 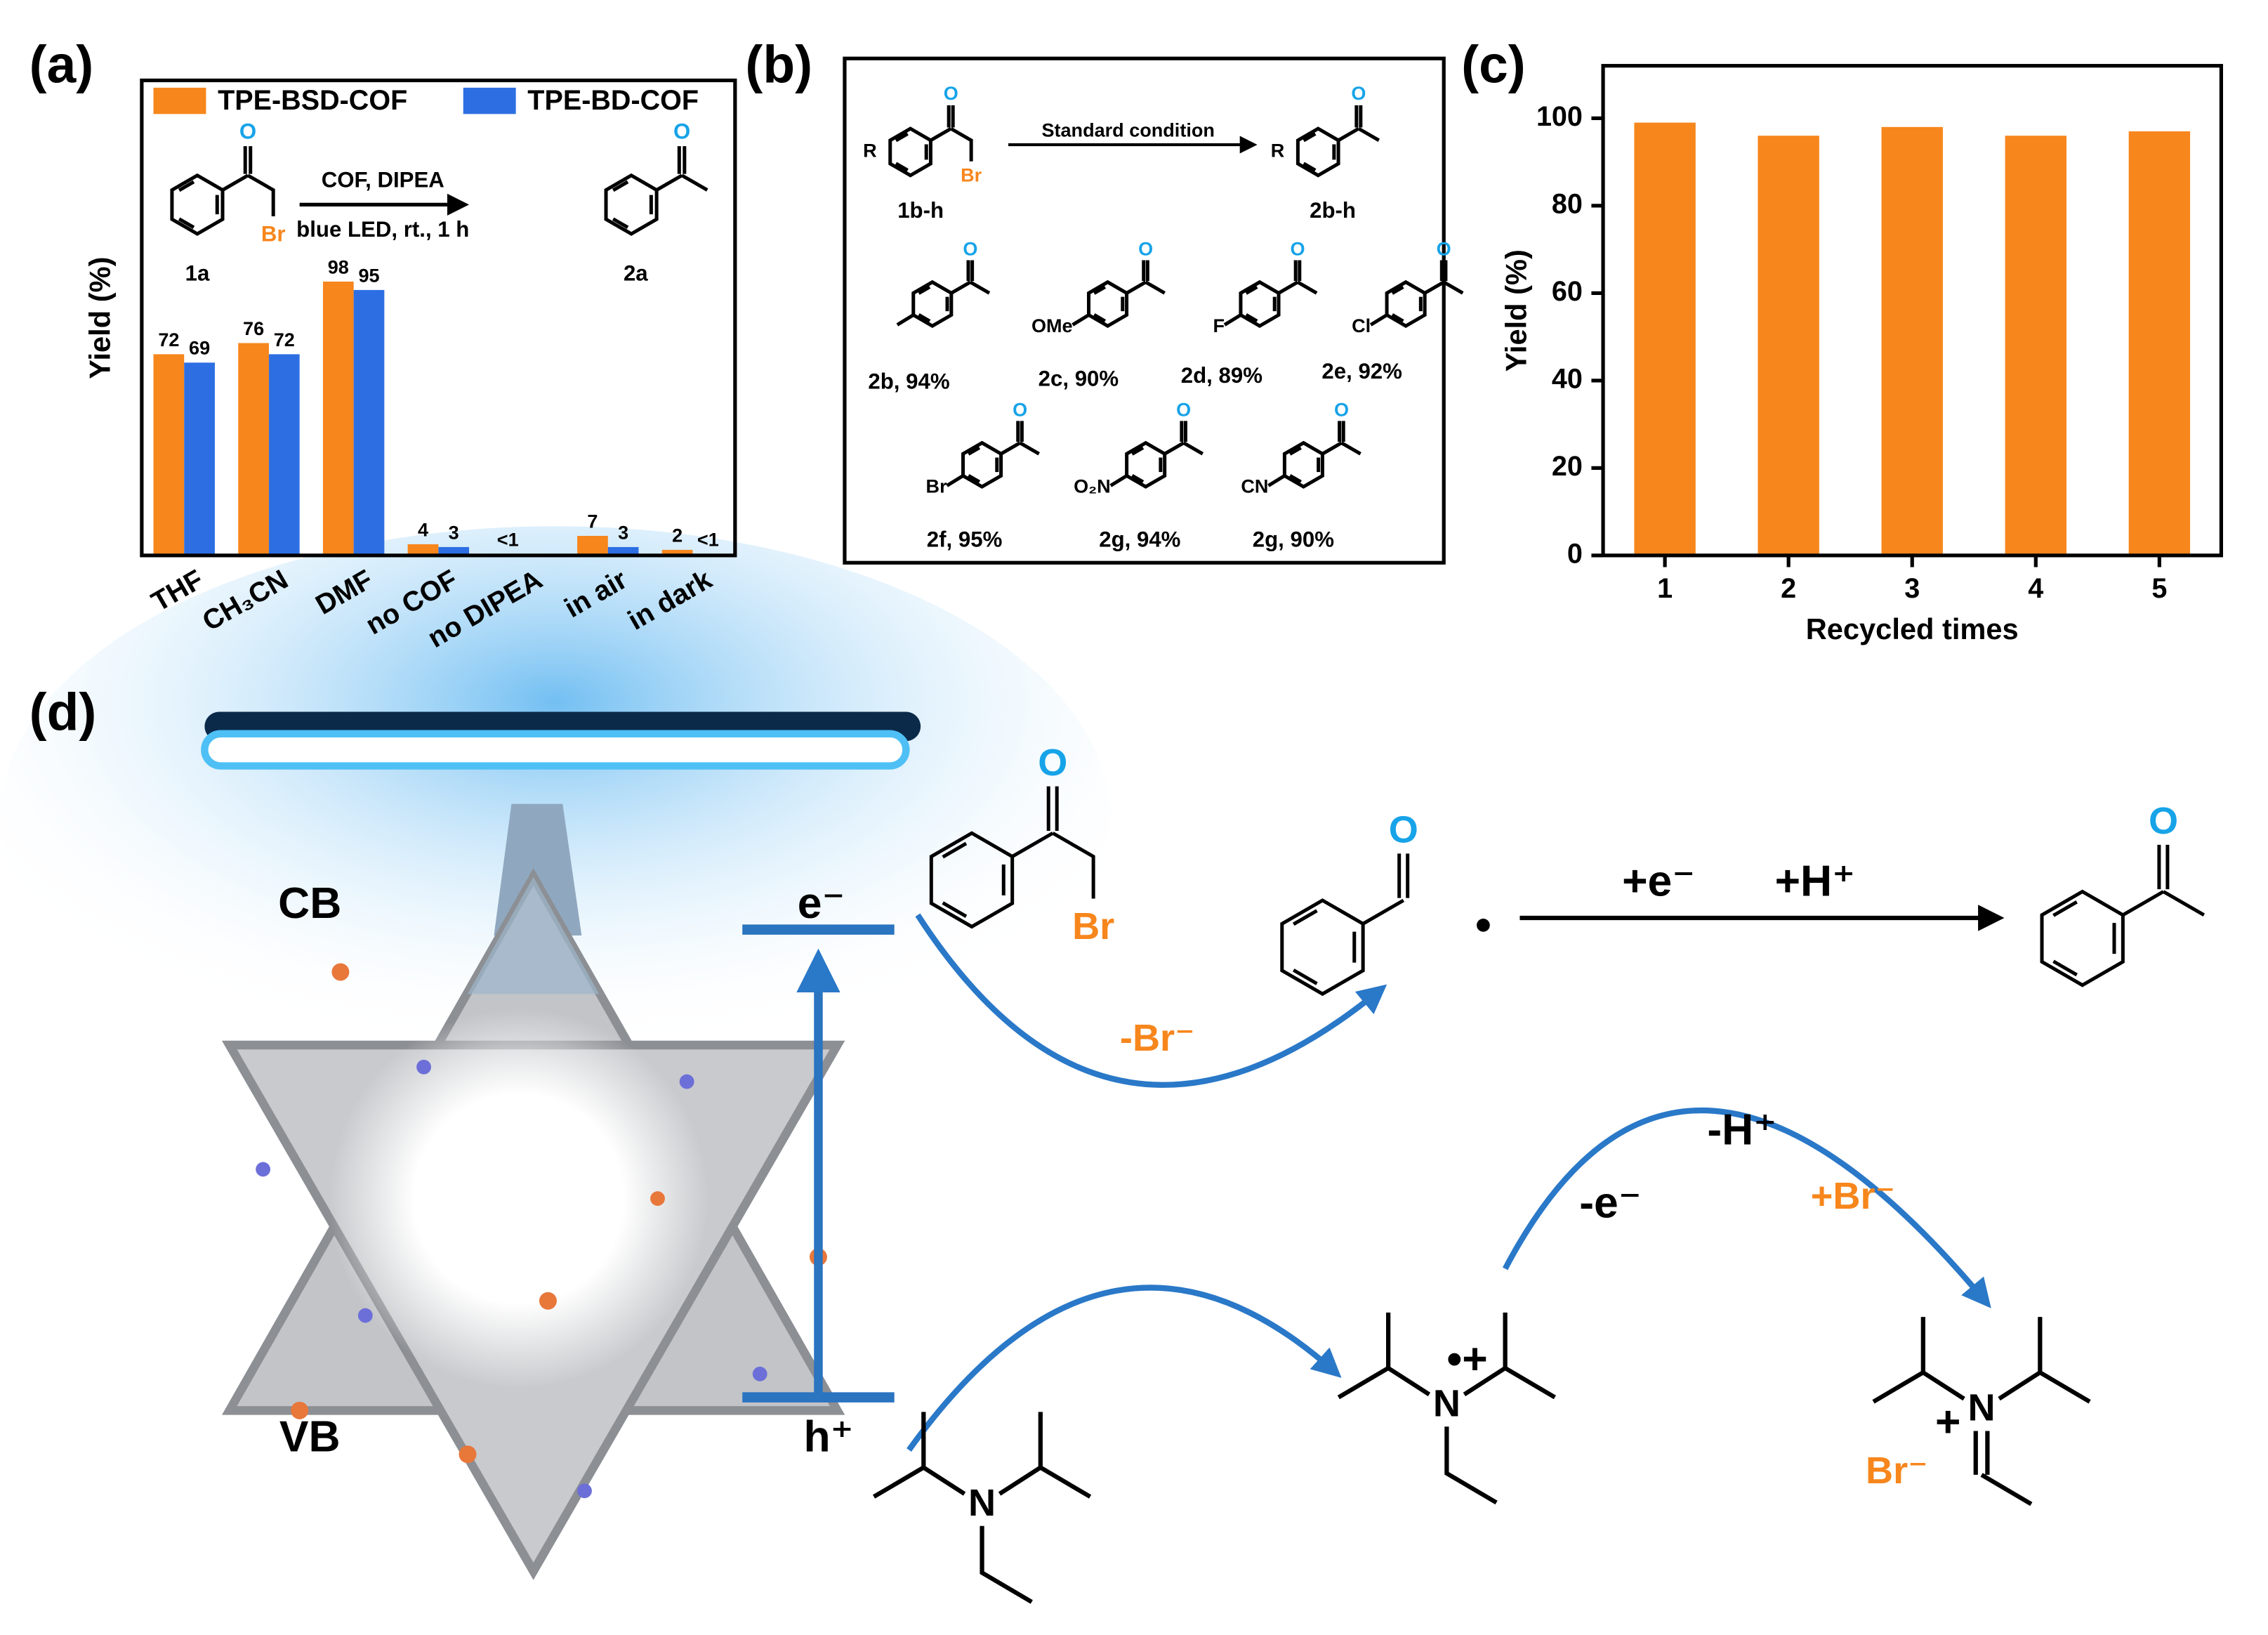 I want to click on cof-framework, so click(x=533, y=935).